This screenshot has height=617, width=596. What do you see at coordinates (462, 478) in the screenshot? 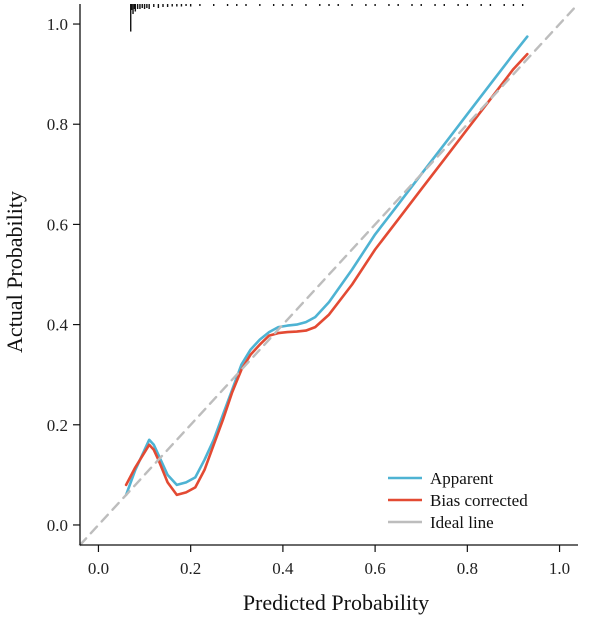
I see `legend-label: Apparent` at bounding box center [462, 478].